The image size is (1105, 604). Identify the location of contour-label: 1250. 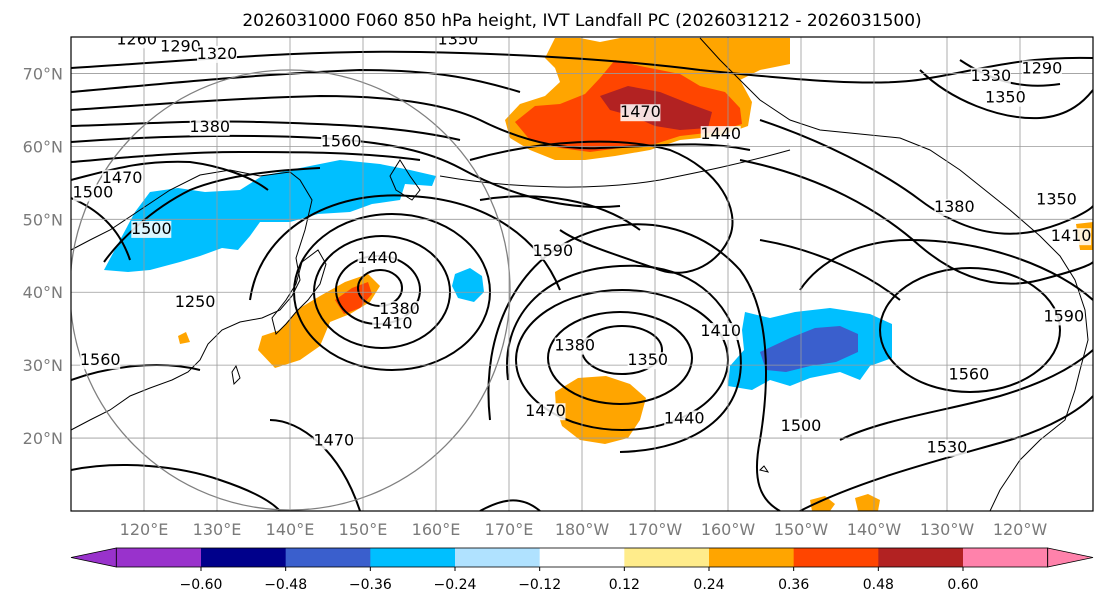
(195, 301).